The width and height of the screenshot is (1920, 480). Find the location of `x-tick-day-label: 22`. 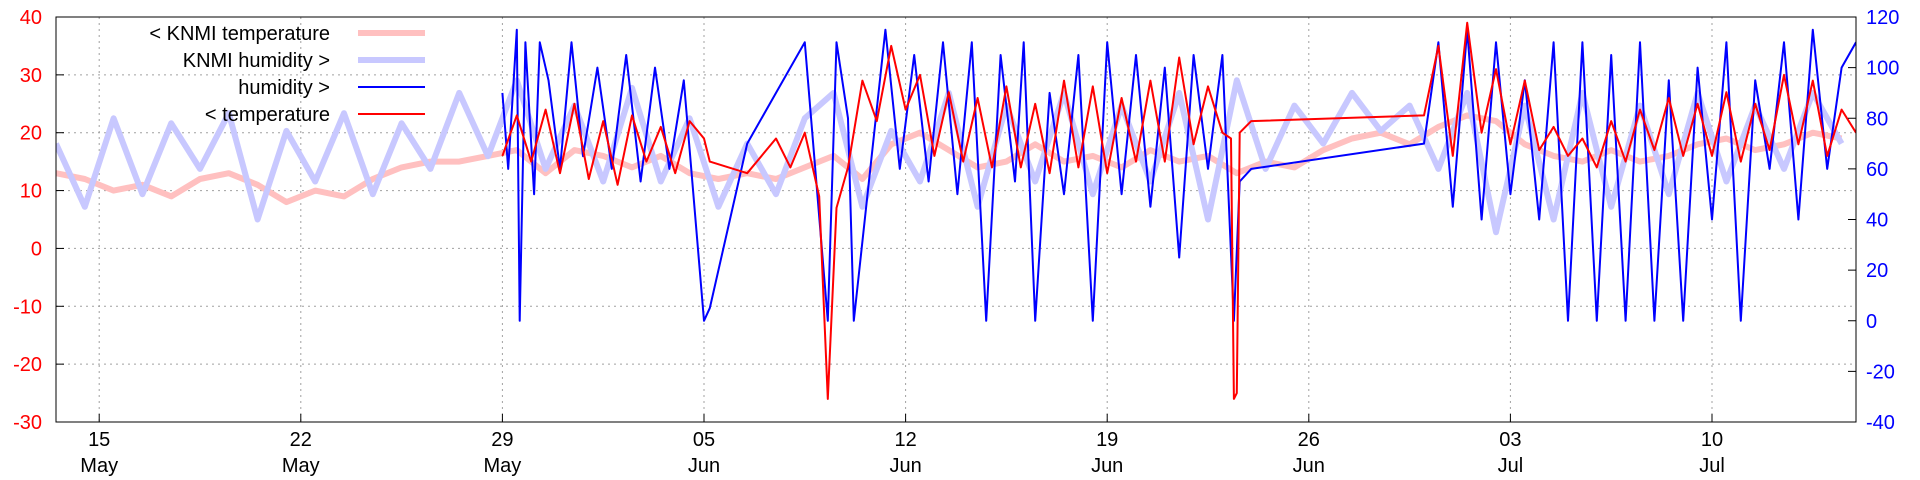

x-tick-day-label: 22 is located at coordinates (301, 440).